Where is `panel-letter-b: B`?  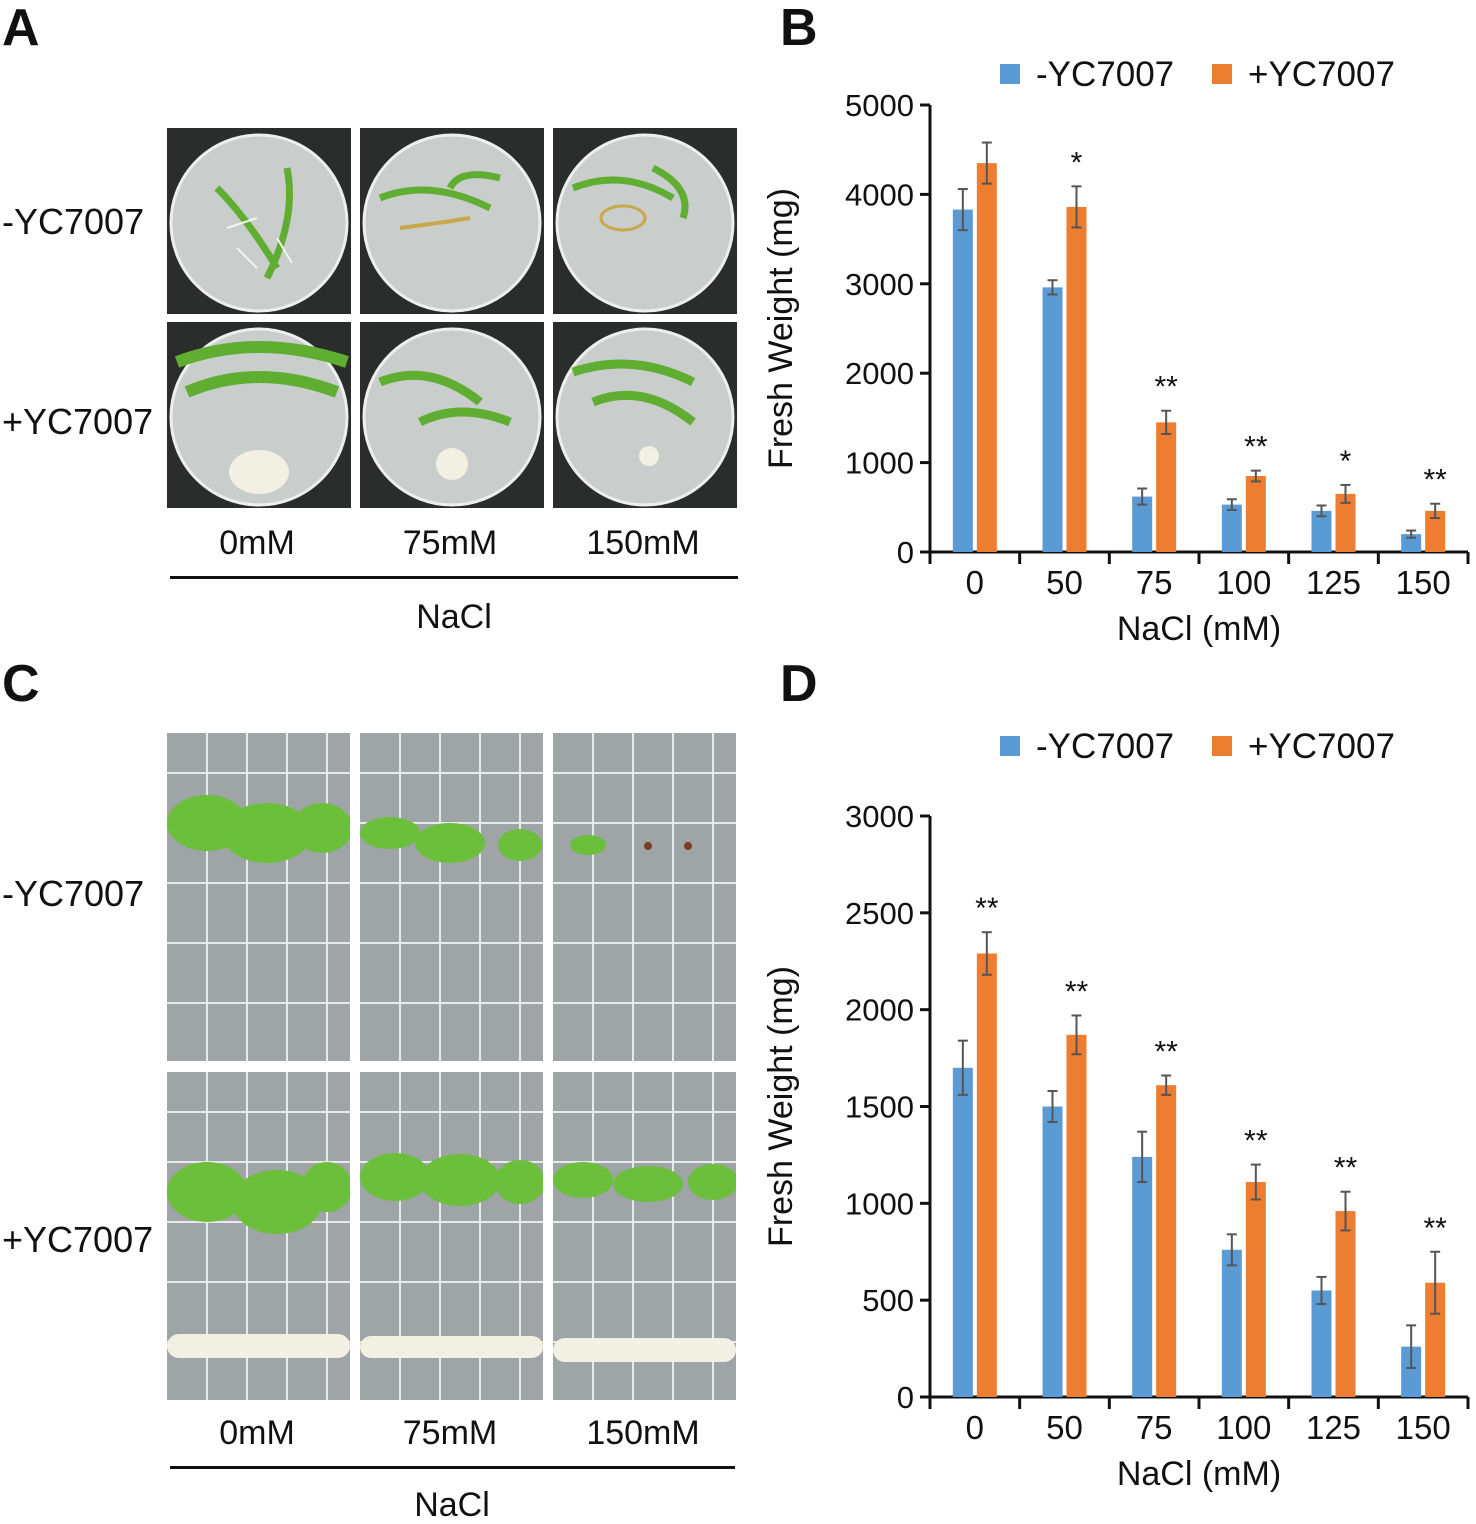
panel-letter-b: B is located at coordinates (799, 28).